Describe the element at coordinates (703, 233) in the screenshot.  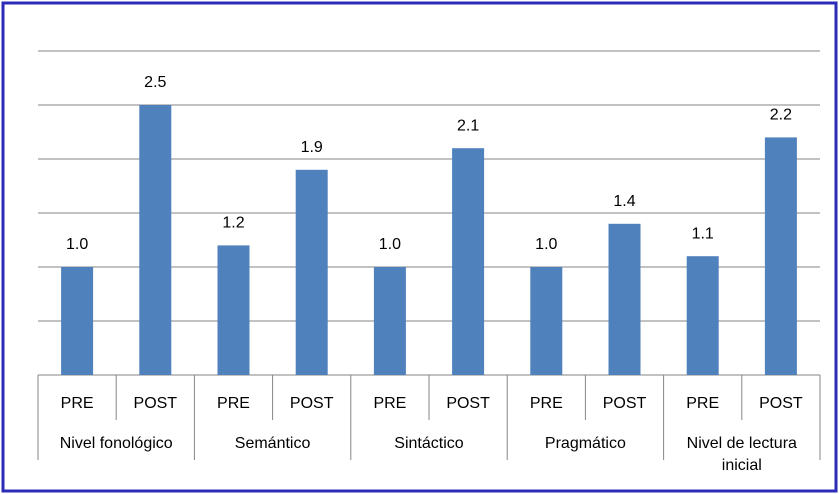
I see `value-label: 1.1` at that location.